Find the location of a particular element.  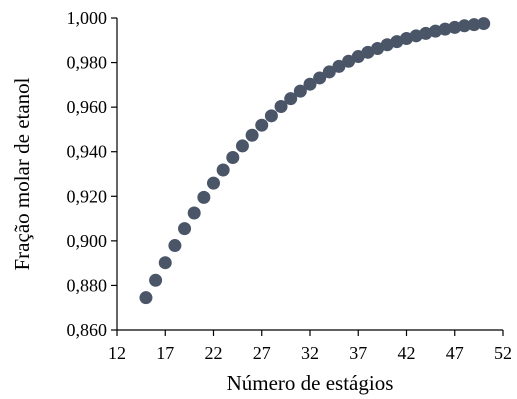

y-tick-label: 0,860 is located at coordinates (87, 330).